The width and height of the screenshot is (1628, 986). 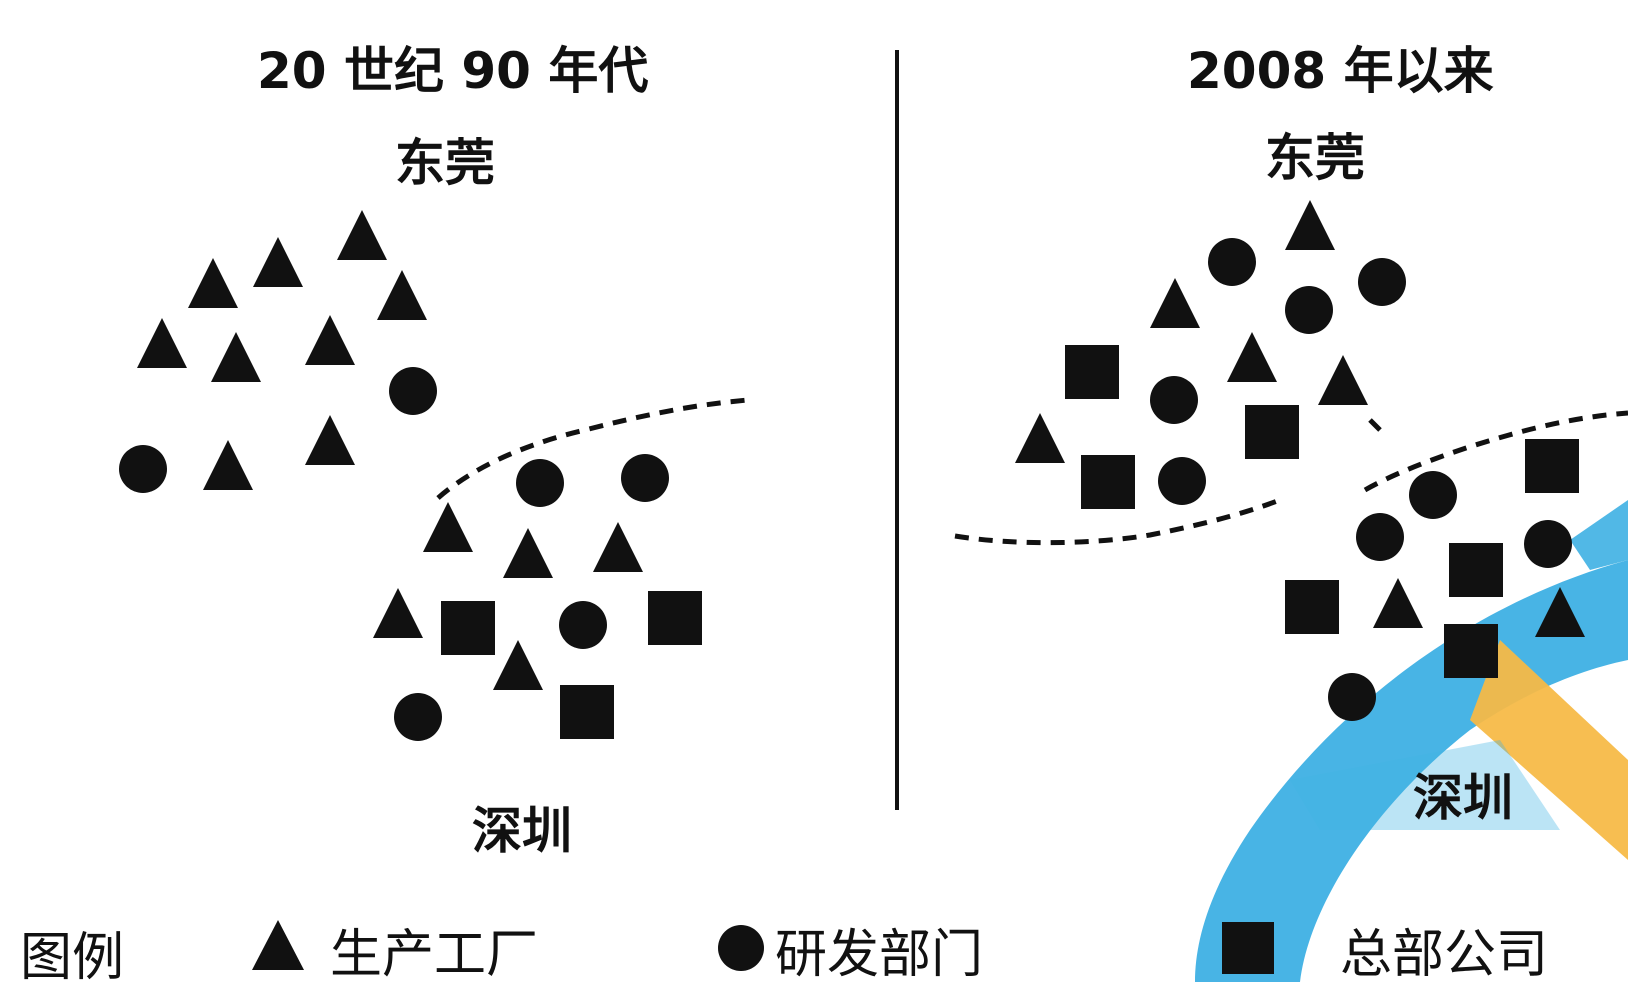 I want to click on legend: 图例 生产工厂 研发部门 总部公司, so click(x=784, y=953).